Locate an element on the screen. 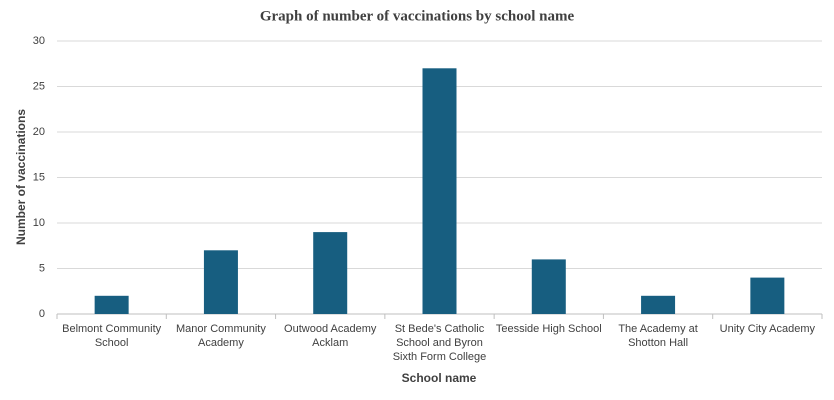 Image resolution: width=834 pixels, height=400 pixels. y-tick-label: 15 is located at coordinates (39, 177).